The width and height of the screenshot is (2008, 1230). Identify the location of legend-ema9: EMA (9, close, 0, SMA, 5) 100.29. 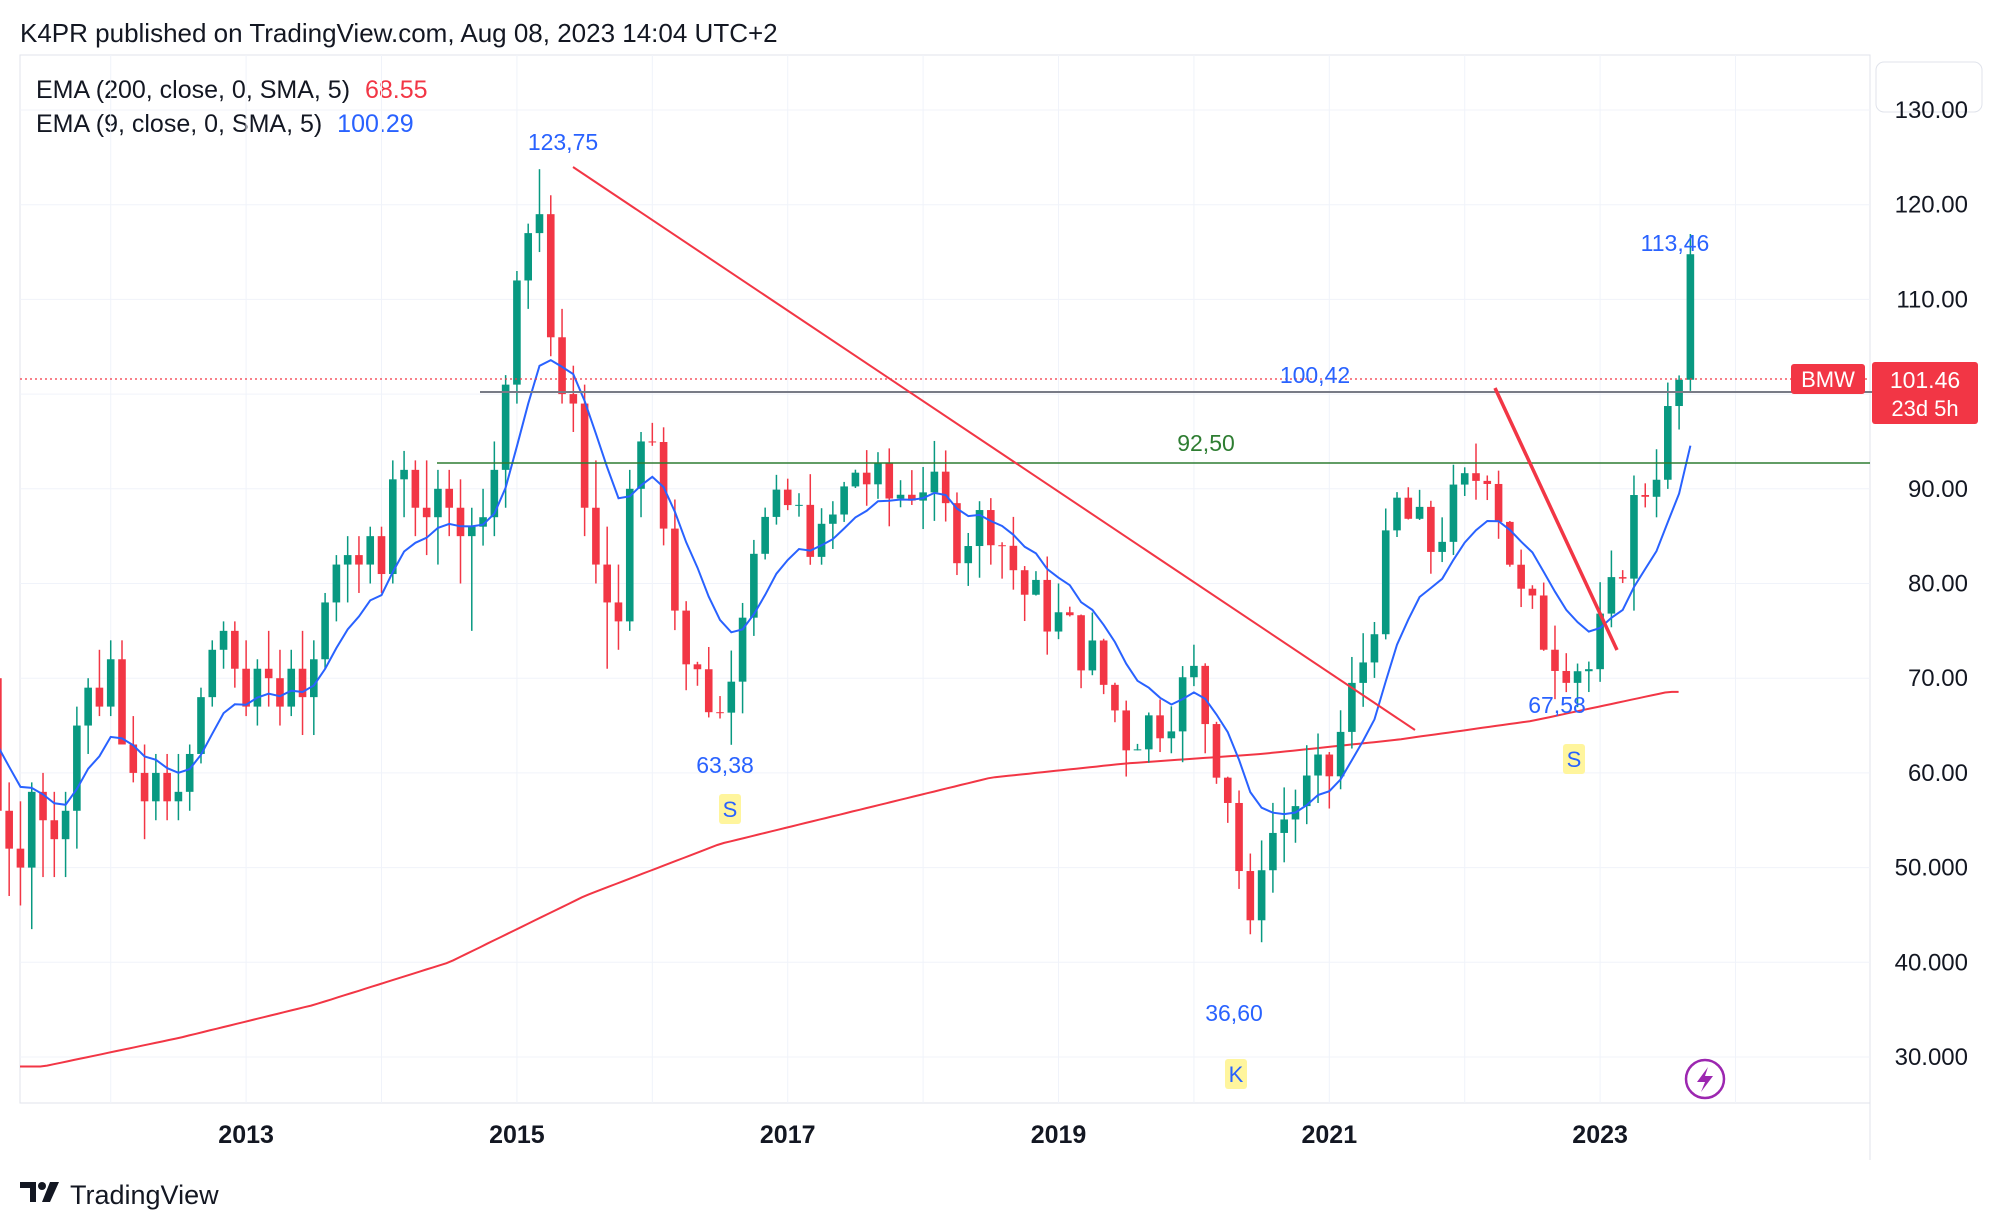
(225, 124).